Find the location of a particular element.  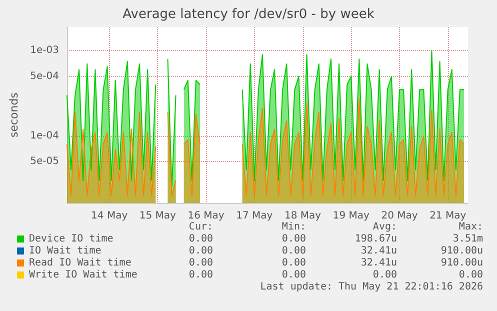

legend-label: Read IO Wait time is located at coordinates (80, 263).